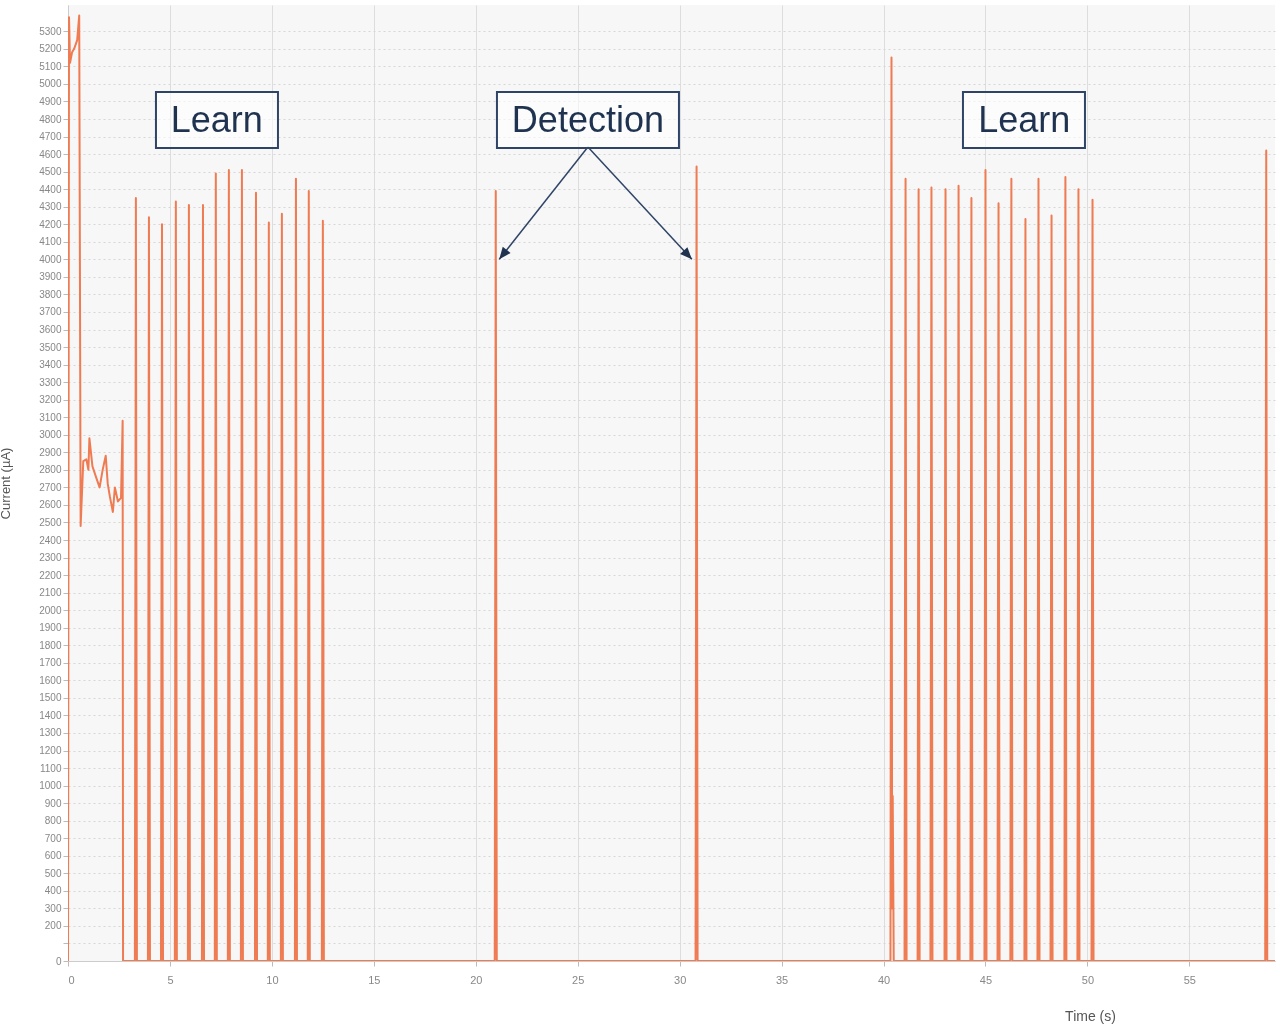 The height and width of the screenshot is (1024, 1280). Describe the element at coordinates (782, 979) in the screenshot. I see `x-tick-label: 35` at that location.